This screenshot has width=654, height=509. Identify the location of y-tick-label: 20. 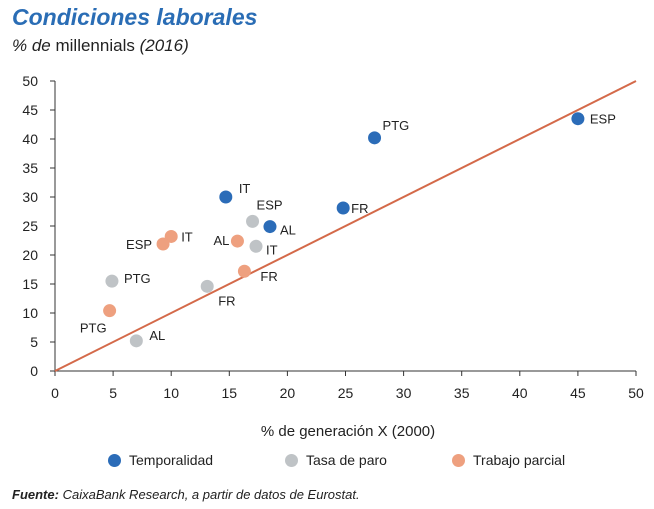
(30, 255).